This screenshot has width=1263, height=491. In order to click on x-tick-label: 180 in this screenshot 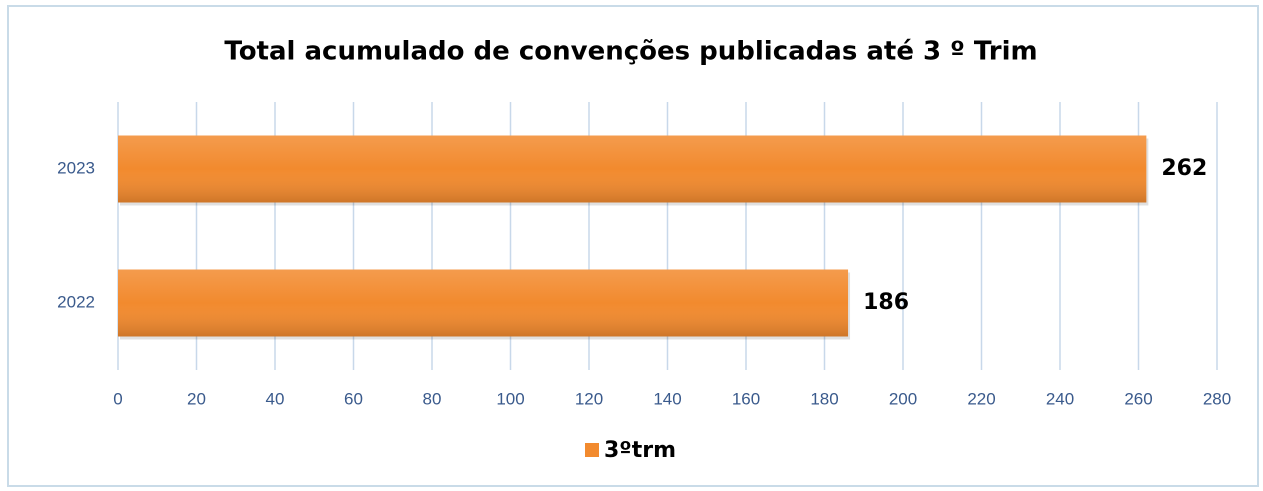, I will do `click(824, 398)`.